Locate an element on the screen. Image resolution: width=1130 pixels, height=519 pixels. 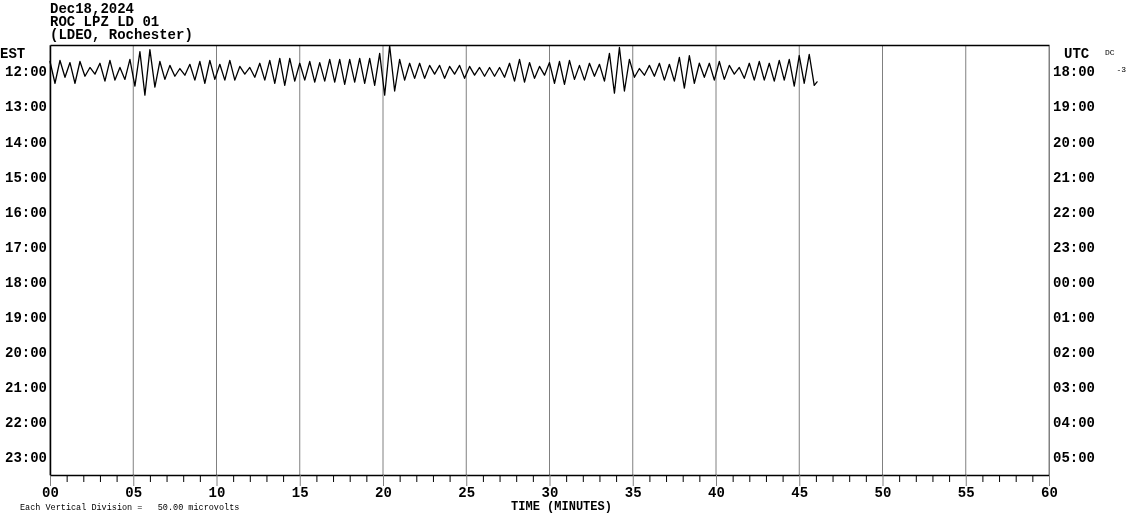
y2-tick-label: 01:00 is located at coordinates (1074, 318).